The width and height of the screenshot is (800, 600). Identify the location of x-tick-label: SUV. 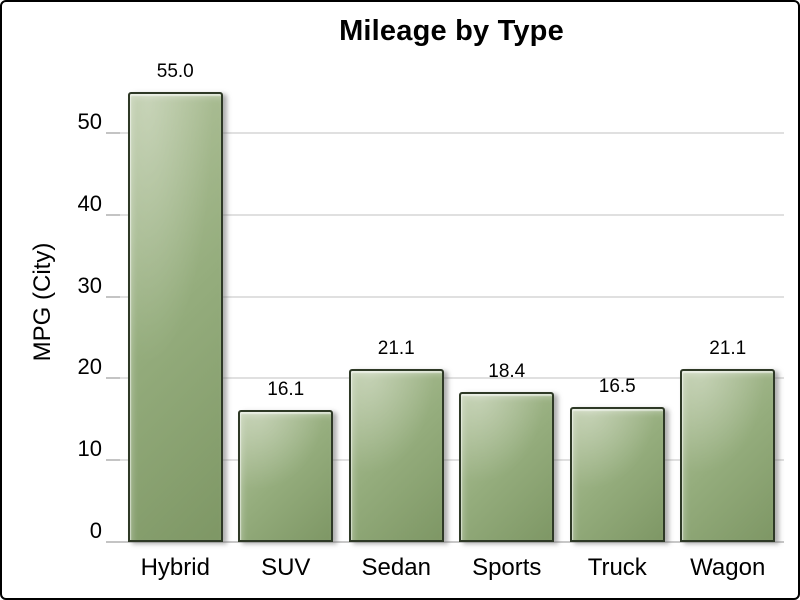
(286, 567).